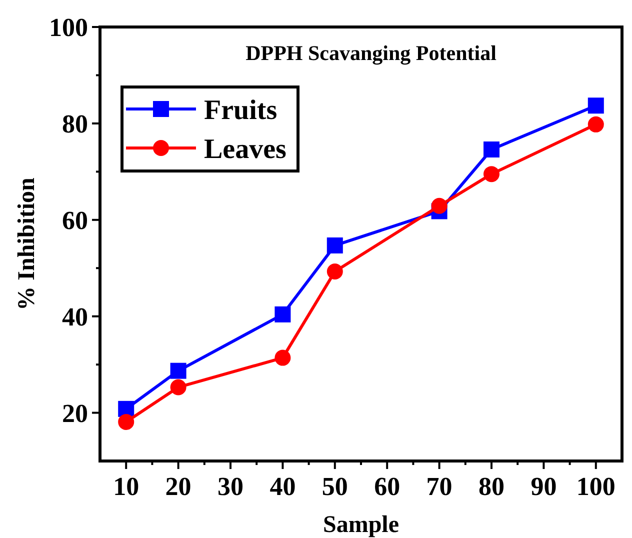 This screenshot has height=538, width=632. I want to click on x-tick-label: 90, so click(543, 486).